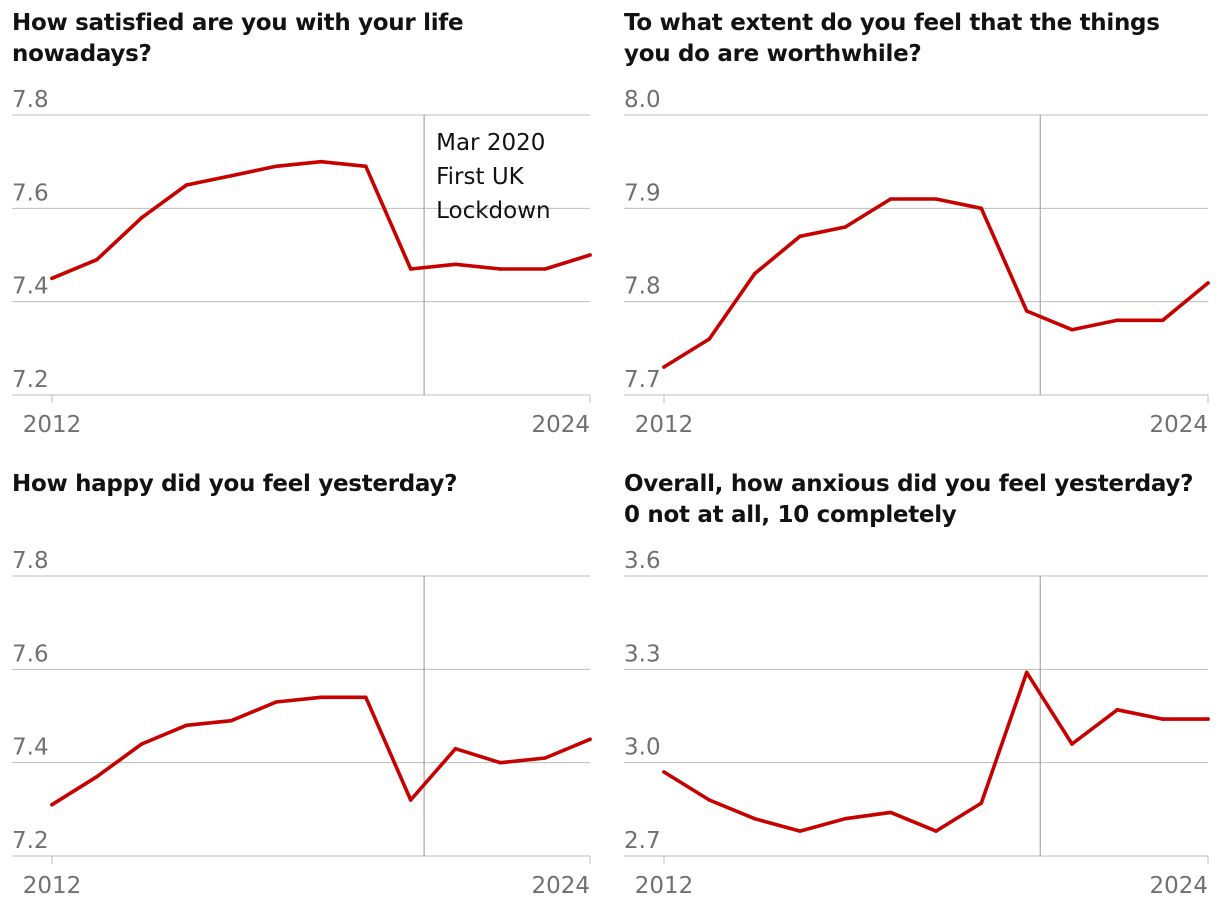 The image size is (1220, 914). Describe the element at coordinates (642, 654) in the screenshot. I see `y-tick-label: 3.3` at that location.